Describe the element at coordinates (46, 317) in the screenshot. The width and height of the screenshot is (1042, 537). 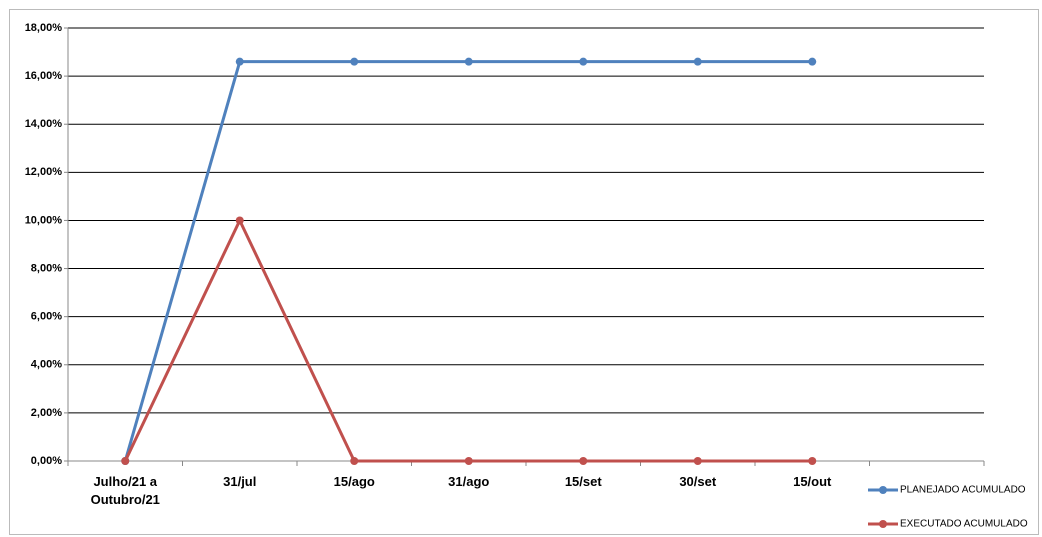
I see `y-tick-label: 6,00%` at that location.